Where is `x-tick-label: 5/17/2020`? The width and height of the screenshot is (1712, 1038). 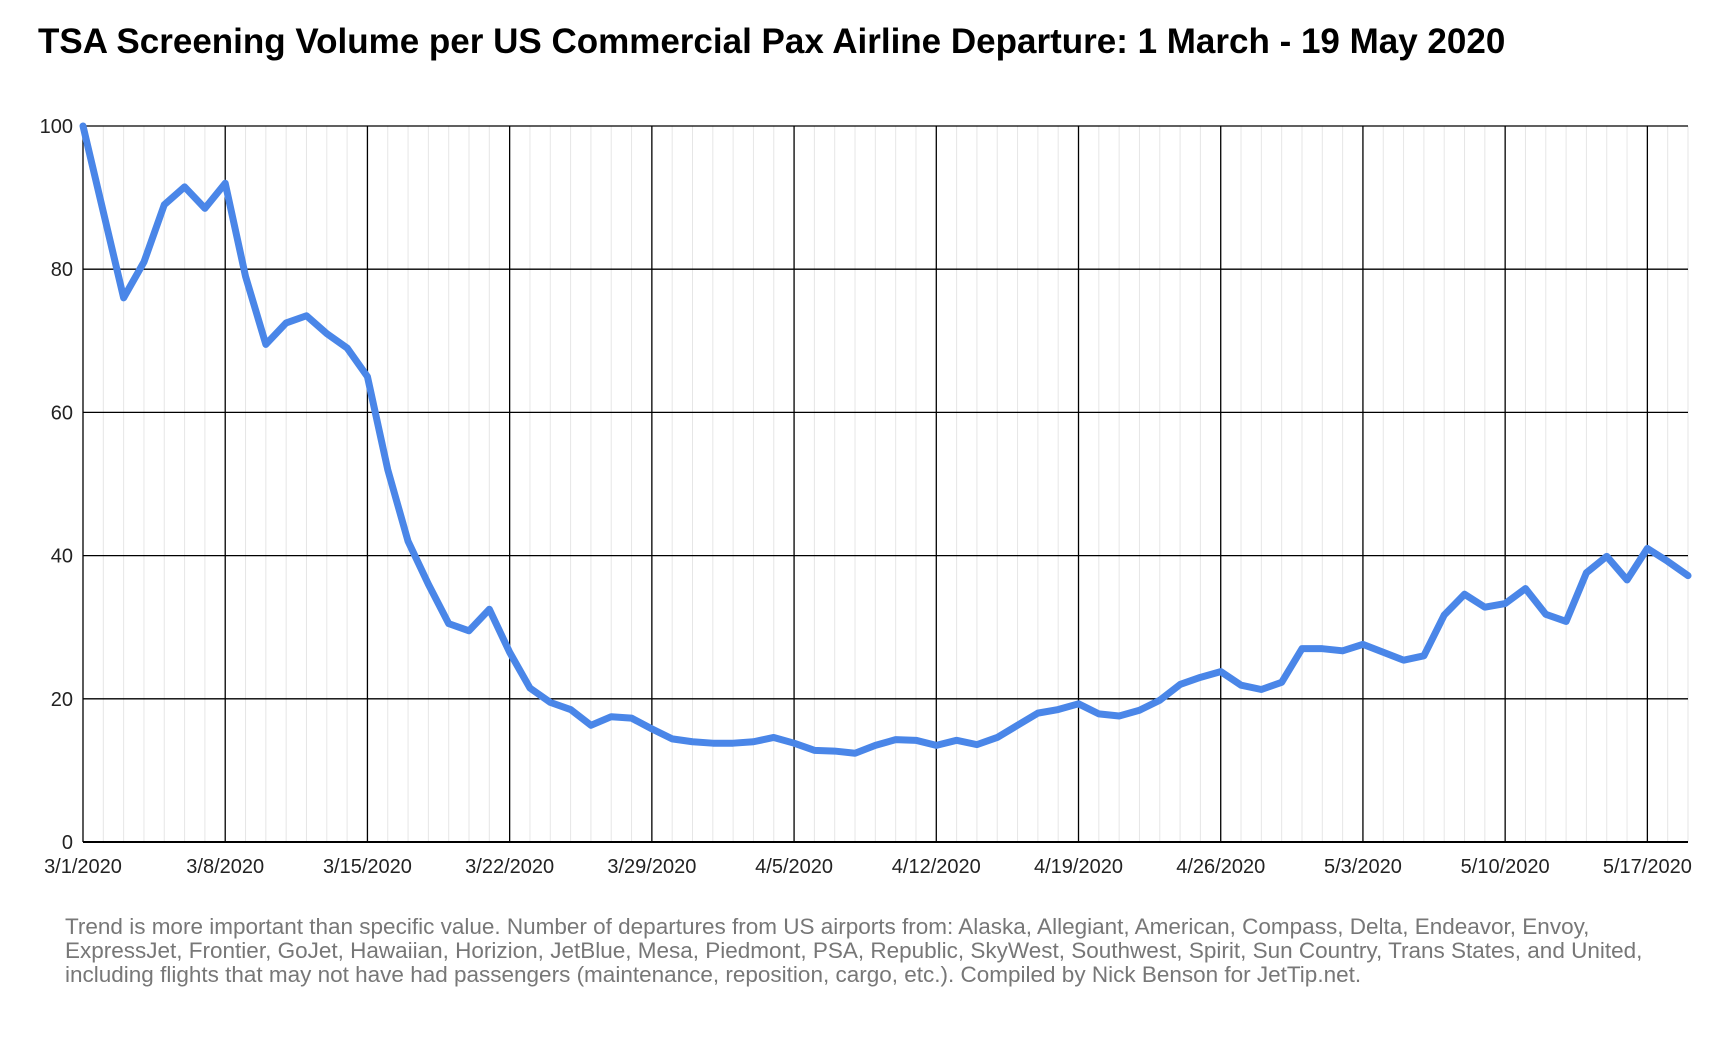
x-tick-label: 5/17/2020 is located at coordinates (1647, 867).